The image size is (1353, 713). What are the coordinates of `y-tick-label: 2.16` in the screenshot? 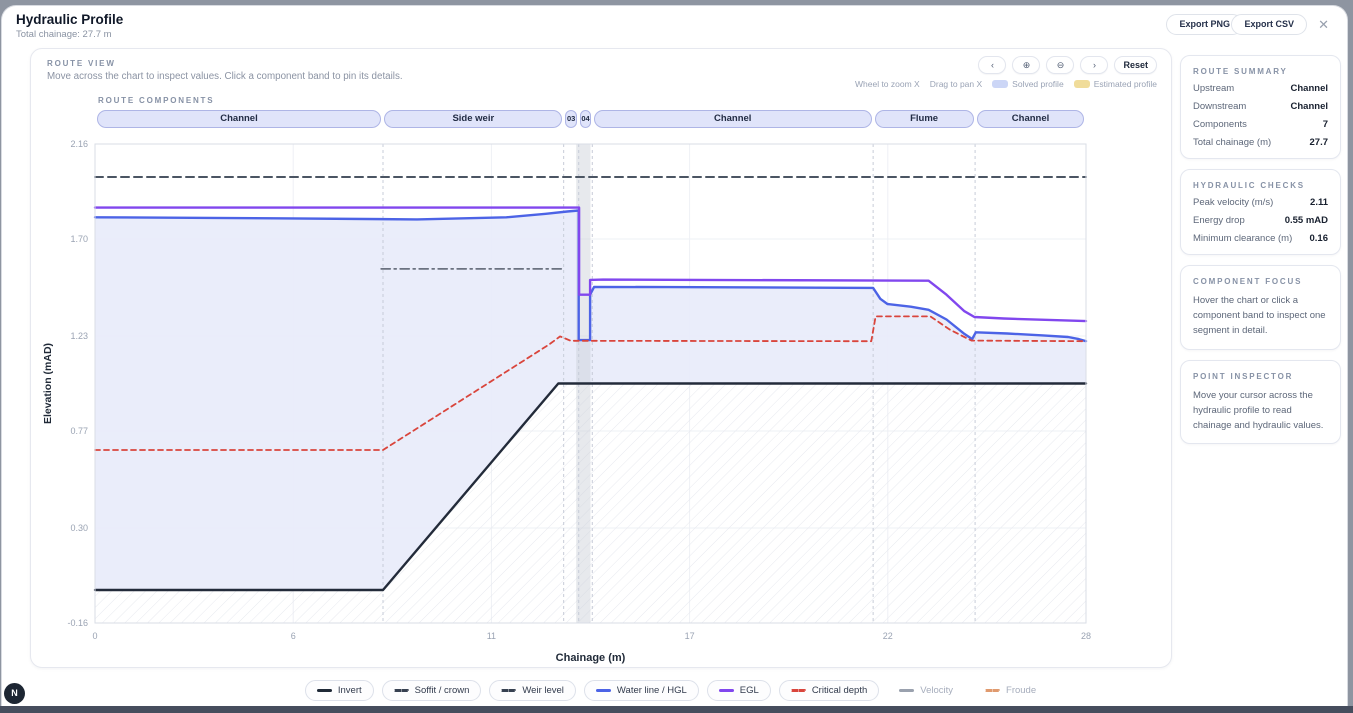 It's located at (79, 144).